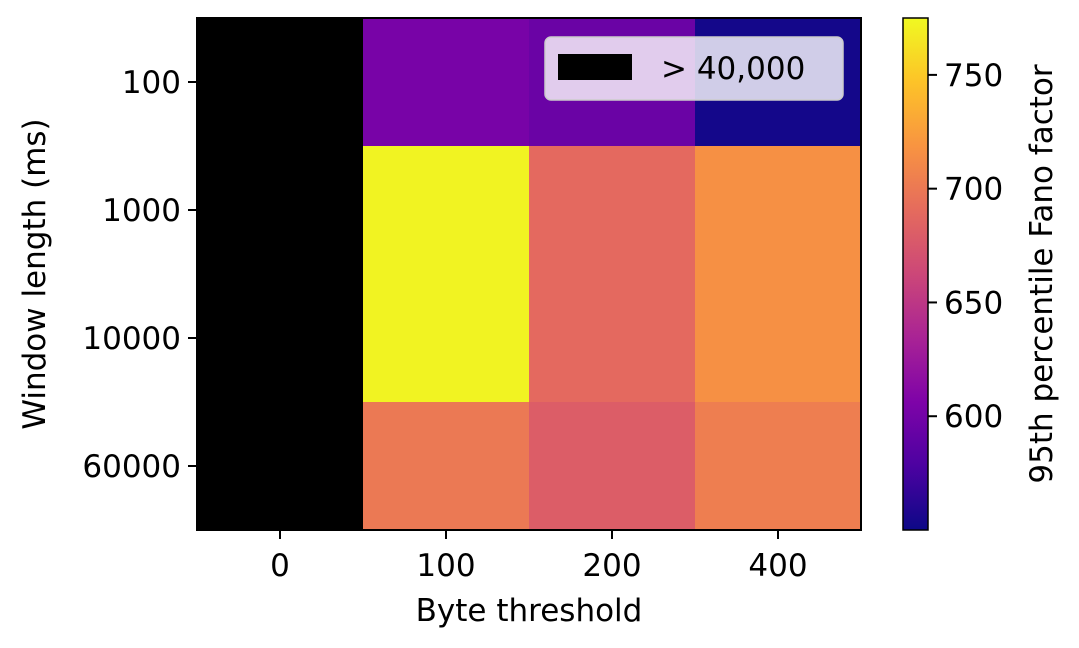 This screenshot has height=648, width=1079. I want to click on legend-swatch, so click(595, 67).